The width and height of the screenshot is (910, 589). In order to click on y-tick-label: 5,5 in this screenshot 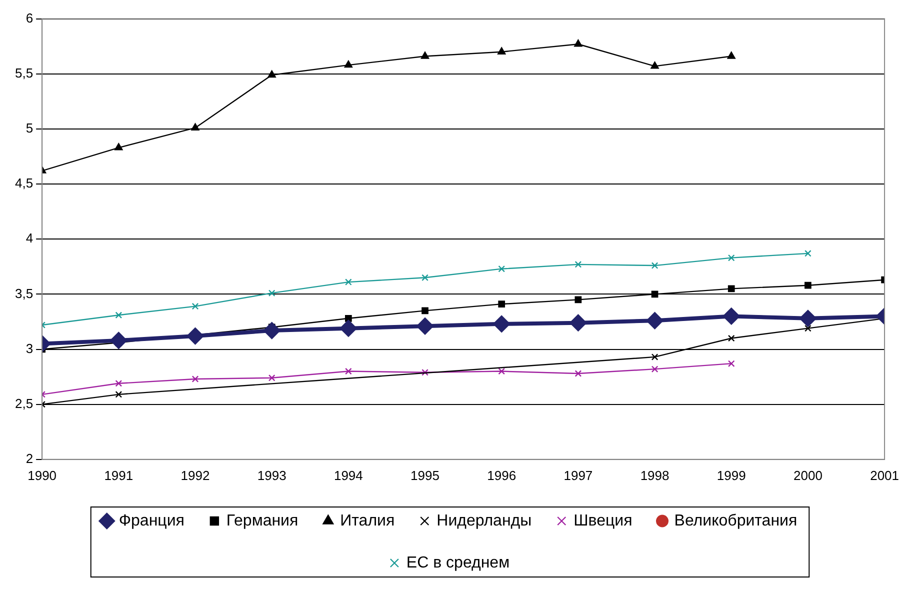, I will do `click(24, 72)`.